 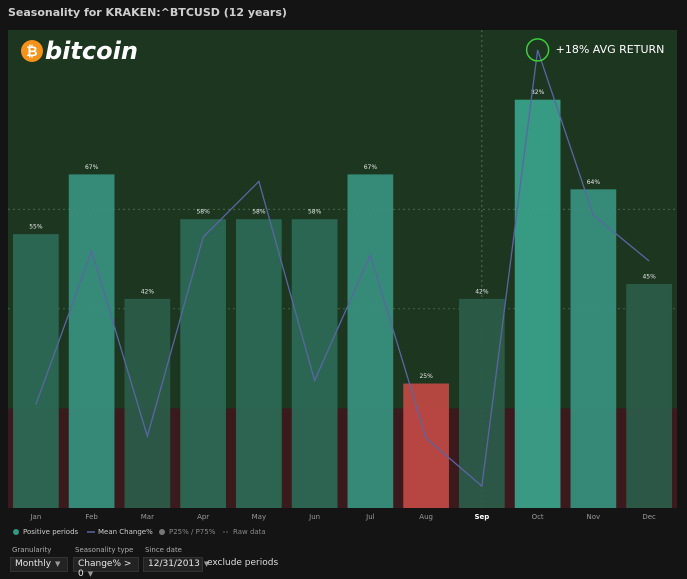 I want to click on exclude-periods: exclude periods, so click(x=243, y=563).